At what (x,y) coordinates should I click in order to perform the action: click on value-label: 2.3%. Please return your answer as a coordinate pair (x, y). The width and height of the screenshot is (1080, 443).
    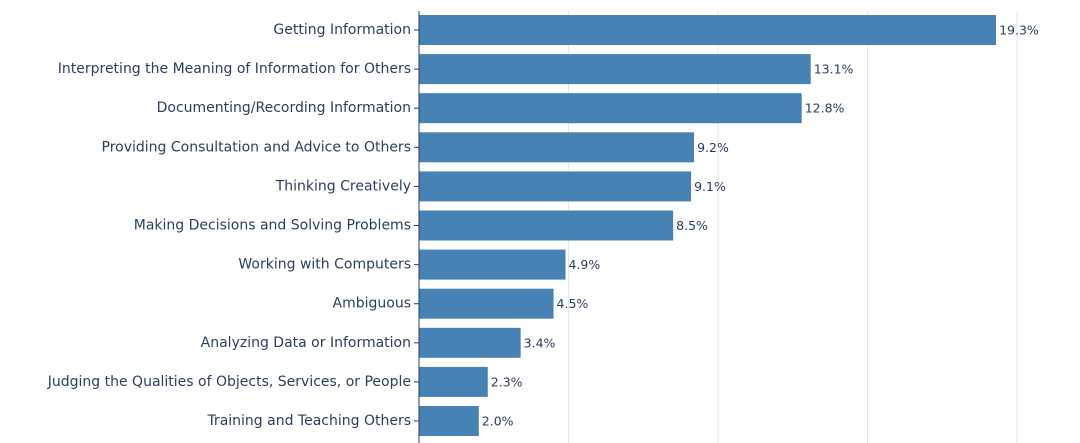
    Looking at the image, I should click on (507, 381).